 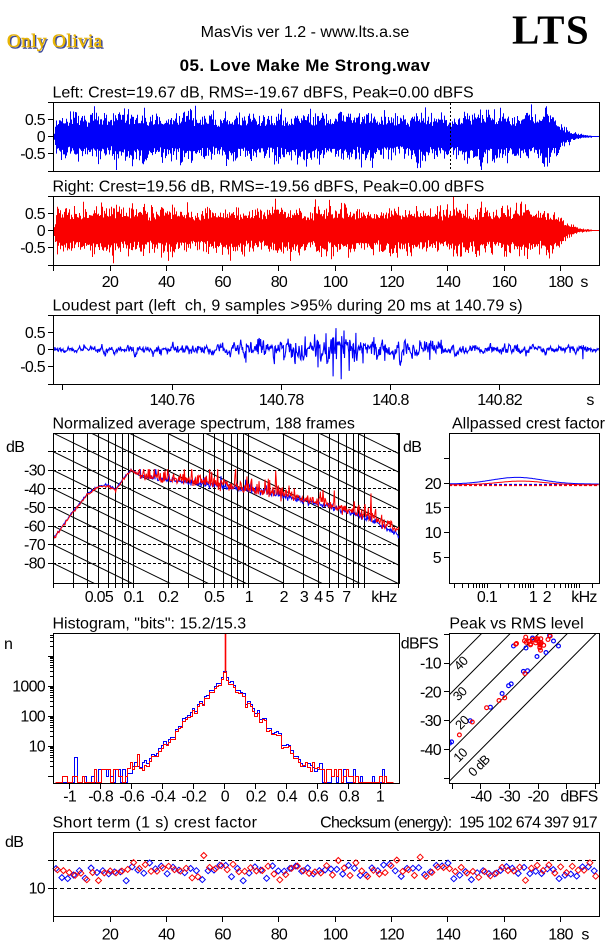 I want to click on svg-text: 15, so click(x=433, y=509).